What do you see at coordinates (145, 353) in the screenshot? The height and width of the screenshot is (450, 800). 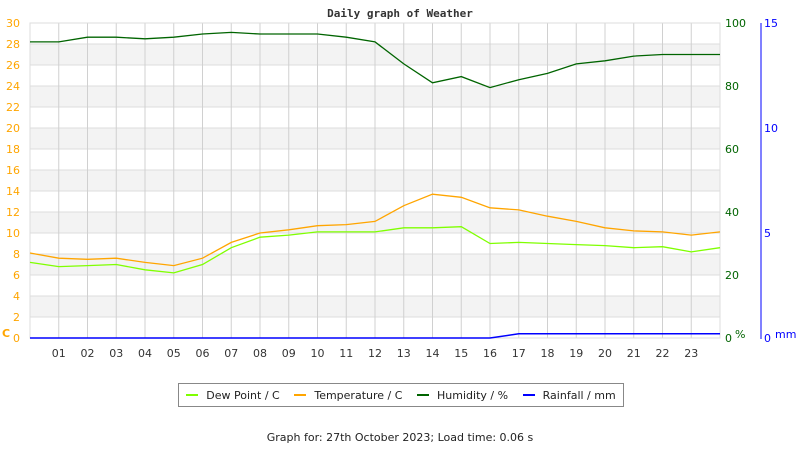 I see `x-tick-label: 04` at bounding box center [145, 353].